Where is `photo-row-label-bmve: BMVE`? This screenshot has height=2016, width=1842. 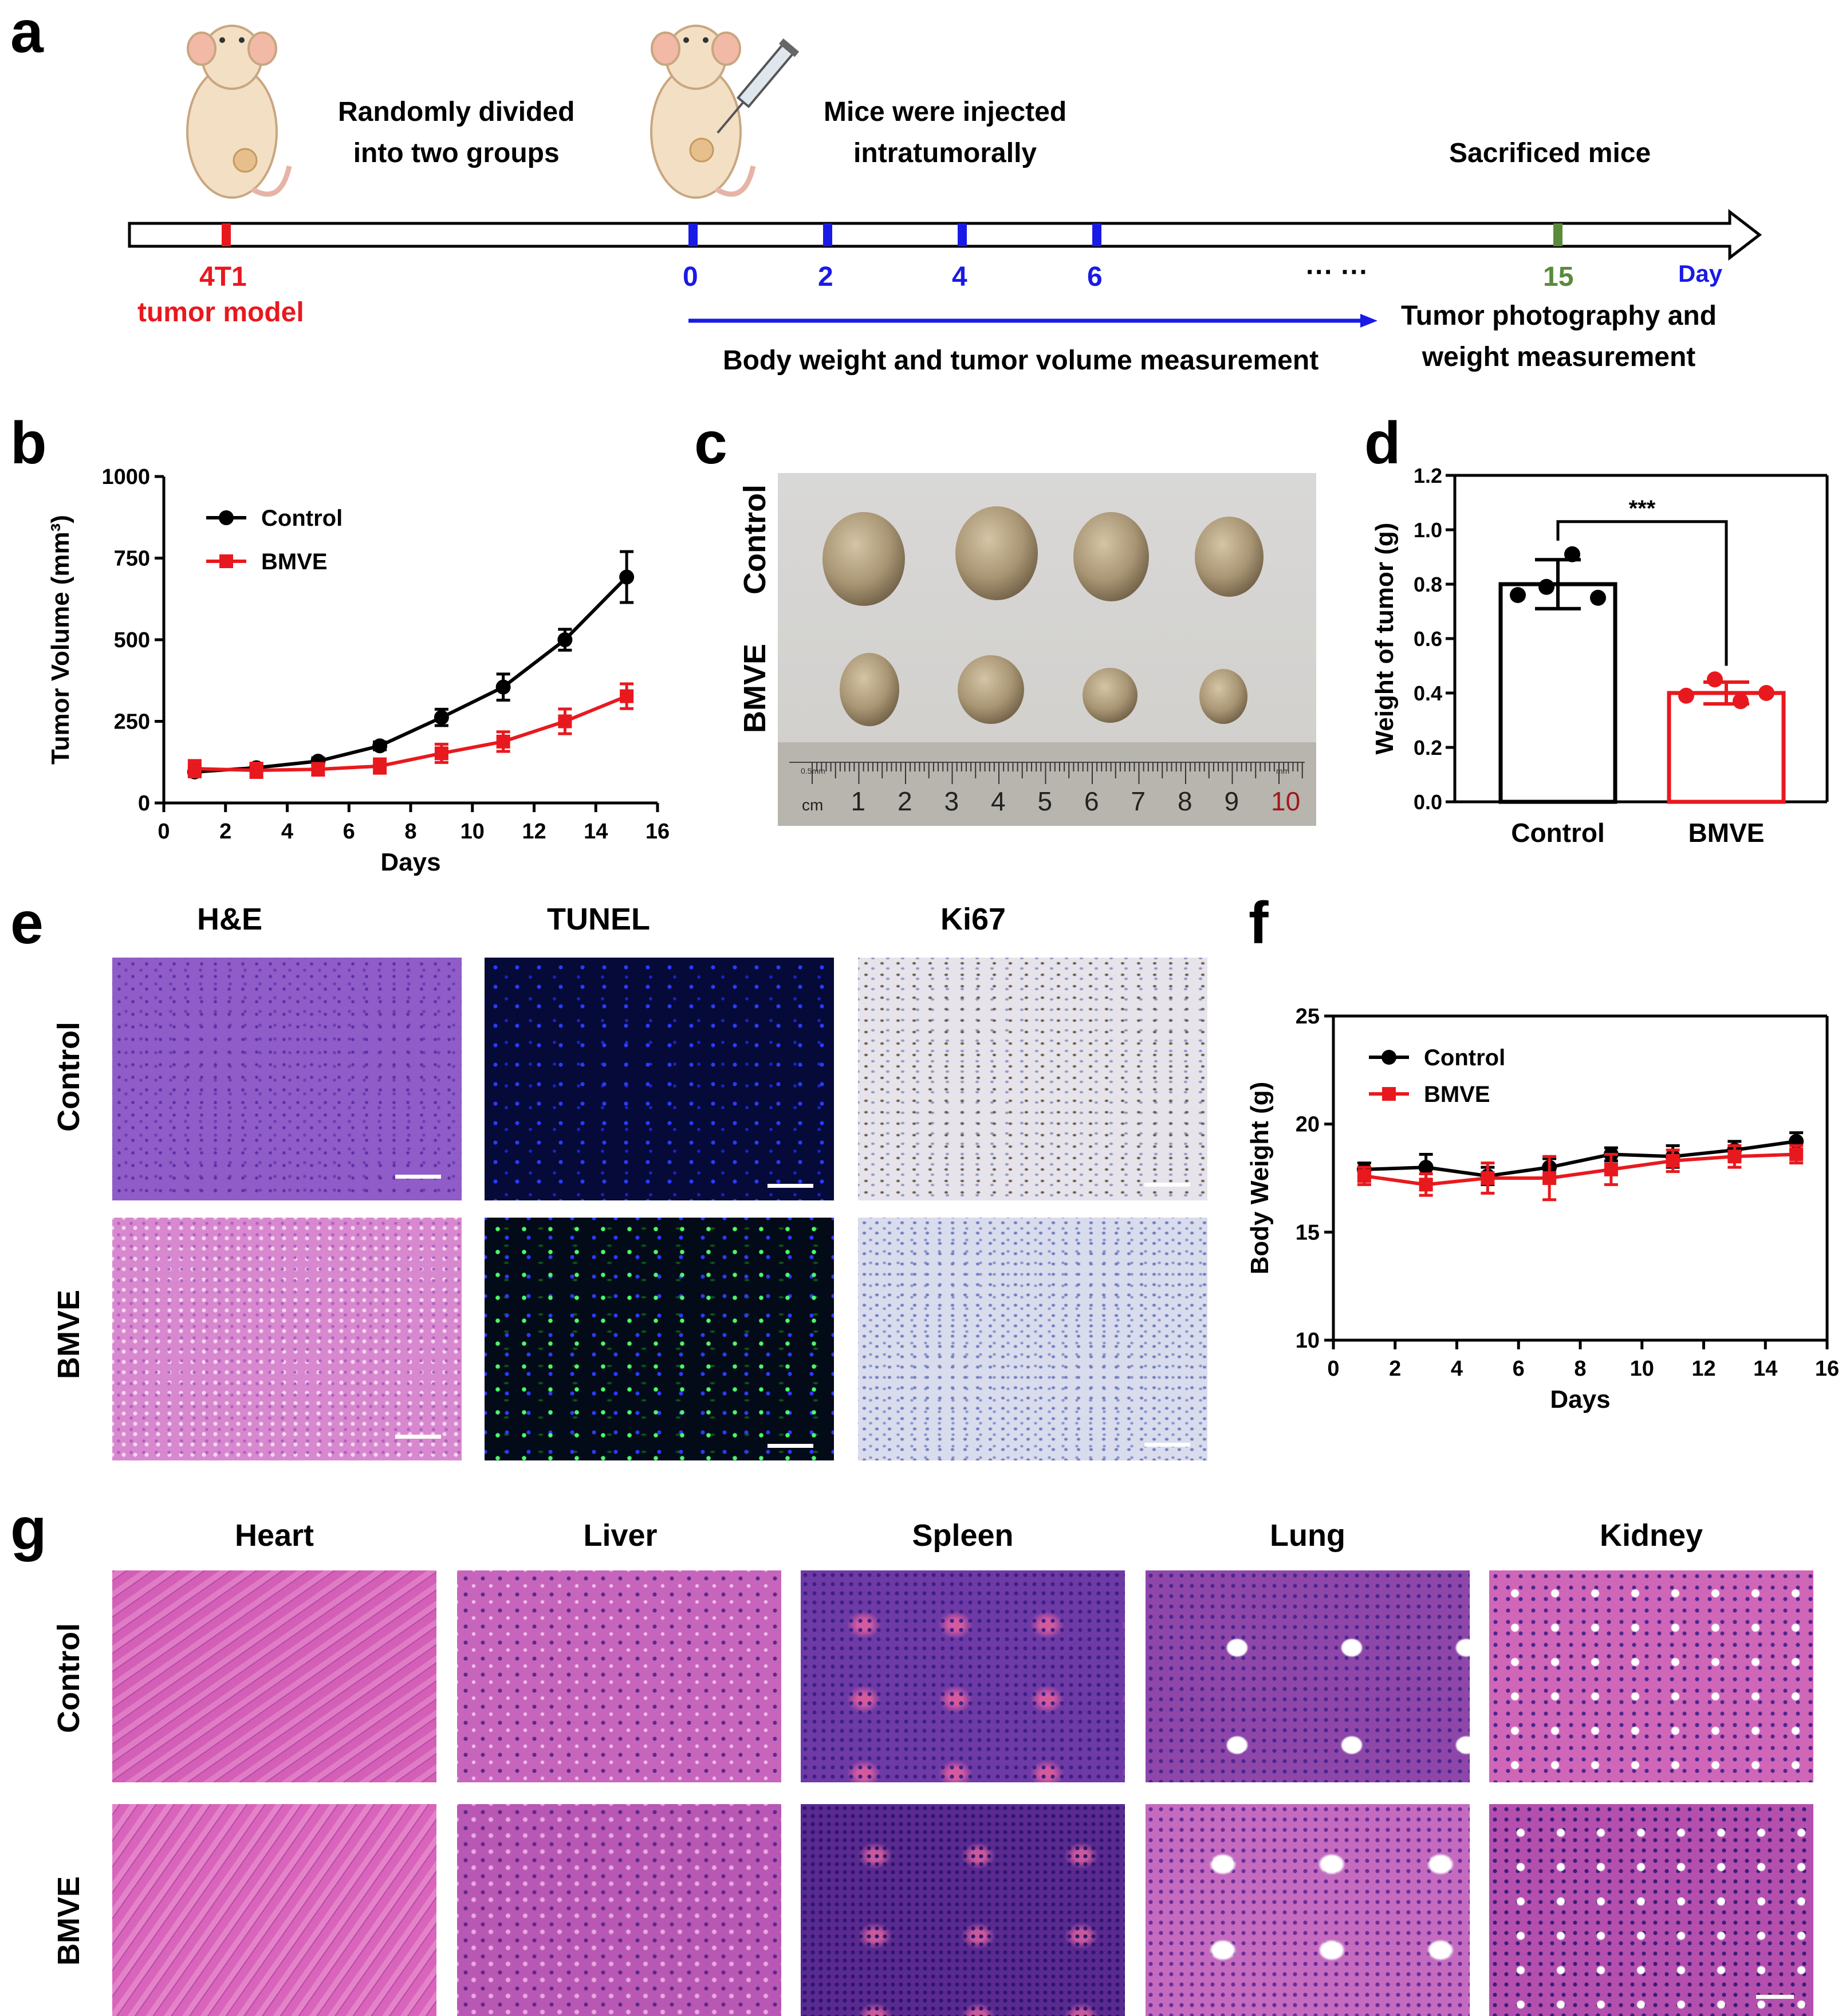
photo-row-label-bmve: BMVE is located at coordinates (755, 688).